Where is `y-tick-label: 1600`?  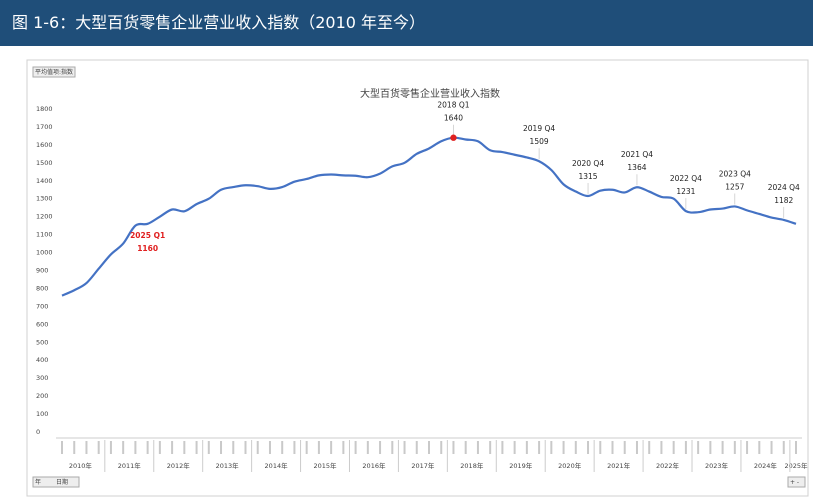
y-tick-label: 1600 is located at coordinates (44, 145).